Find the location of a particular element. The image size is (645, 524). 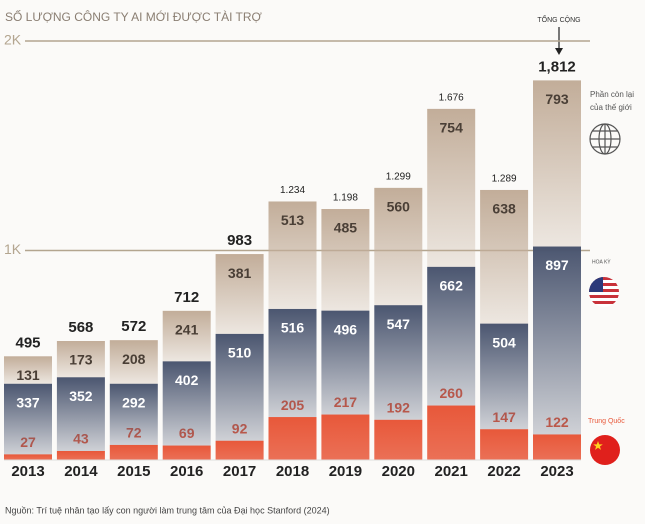

total-label: 983 is located at coordinates (239, 240).